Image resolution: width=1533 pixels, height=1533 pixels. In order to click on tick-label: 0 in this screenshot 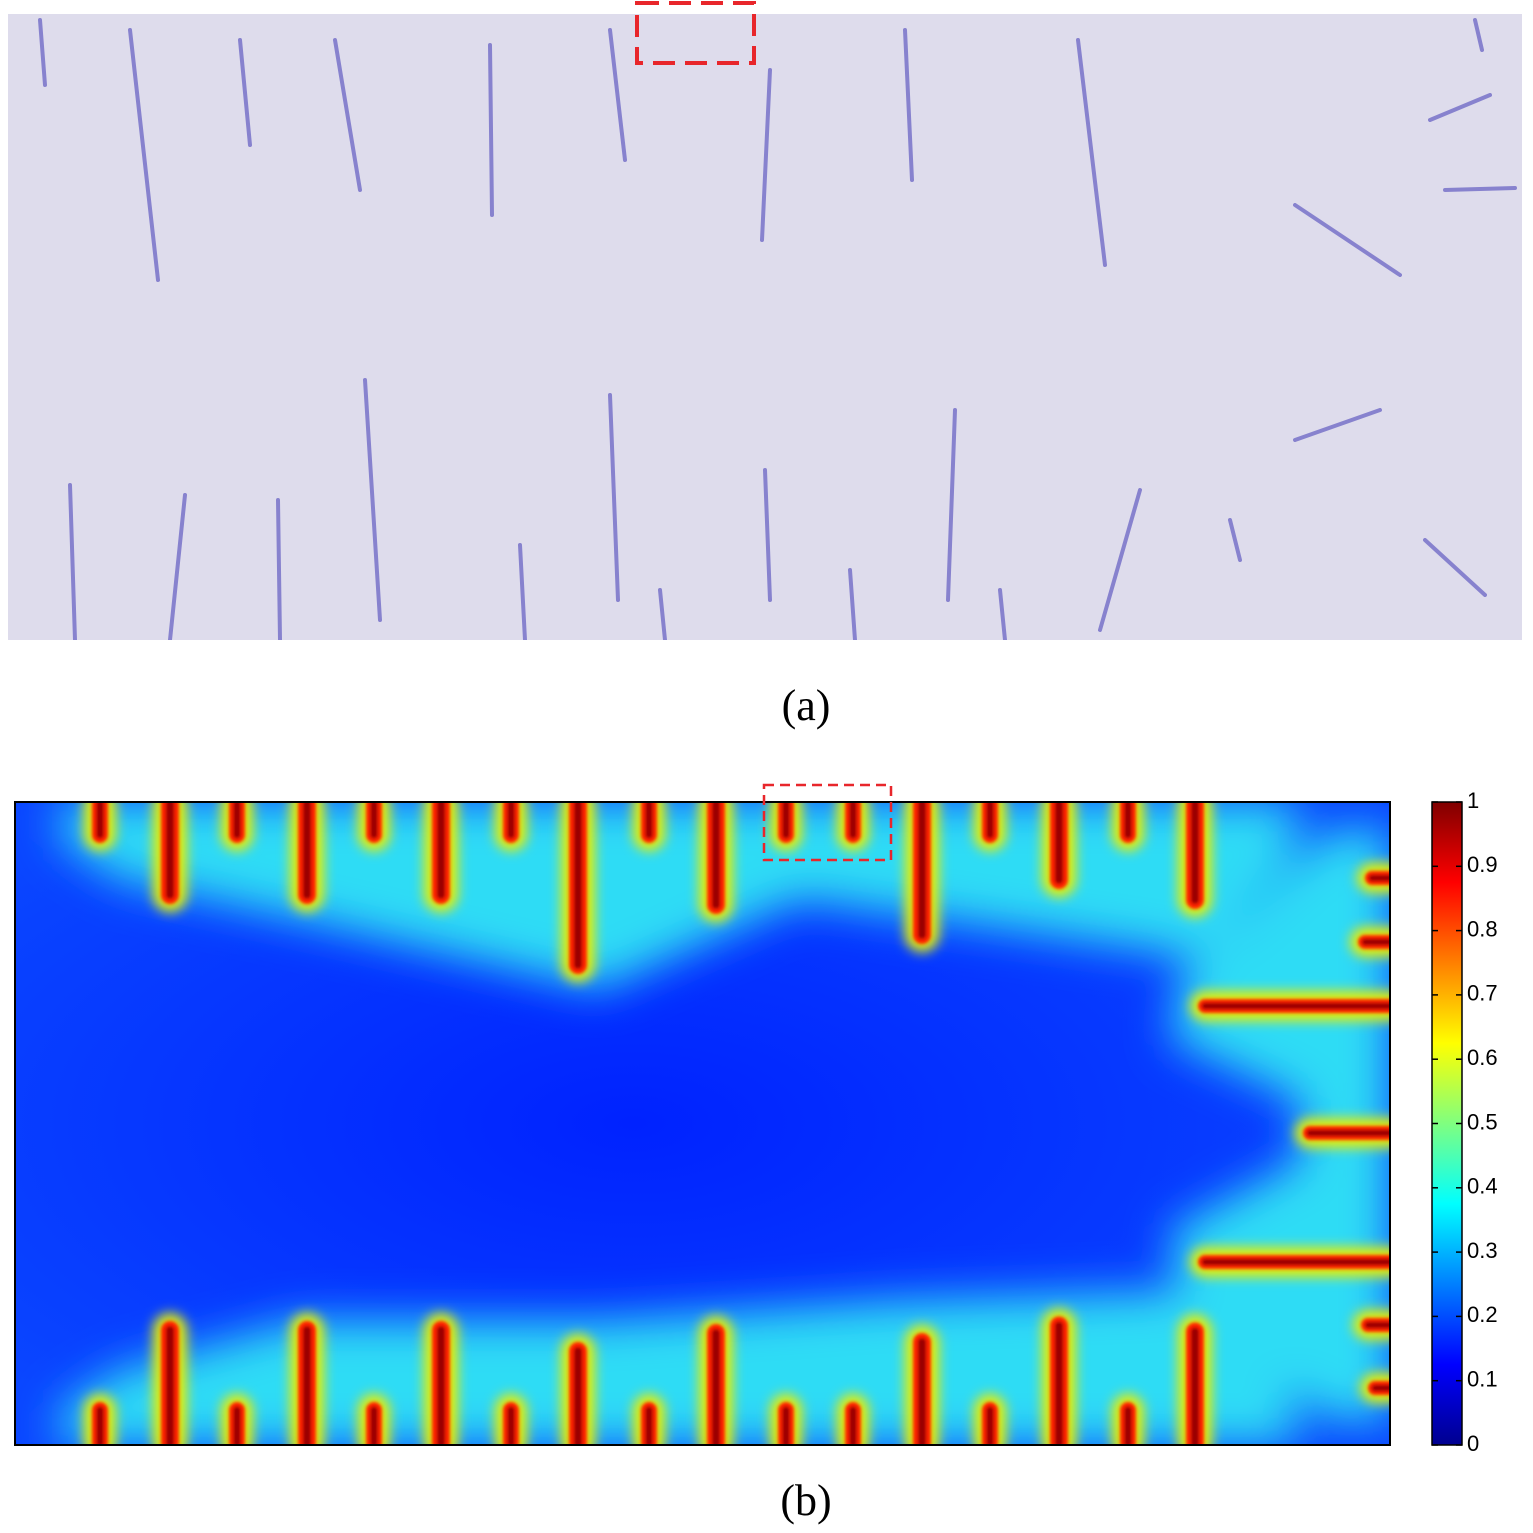, I will do `click(1473, 1443)`.